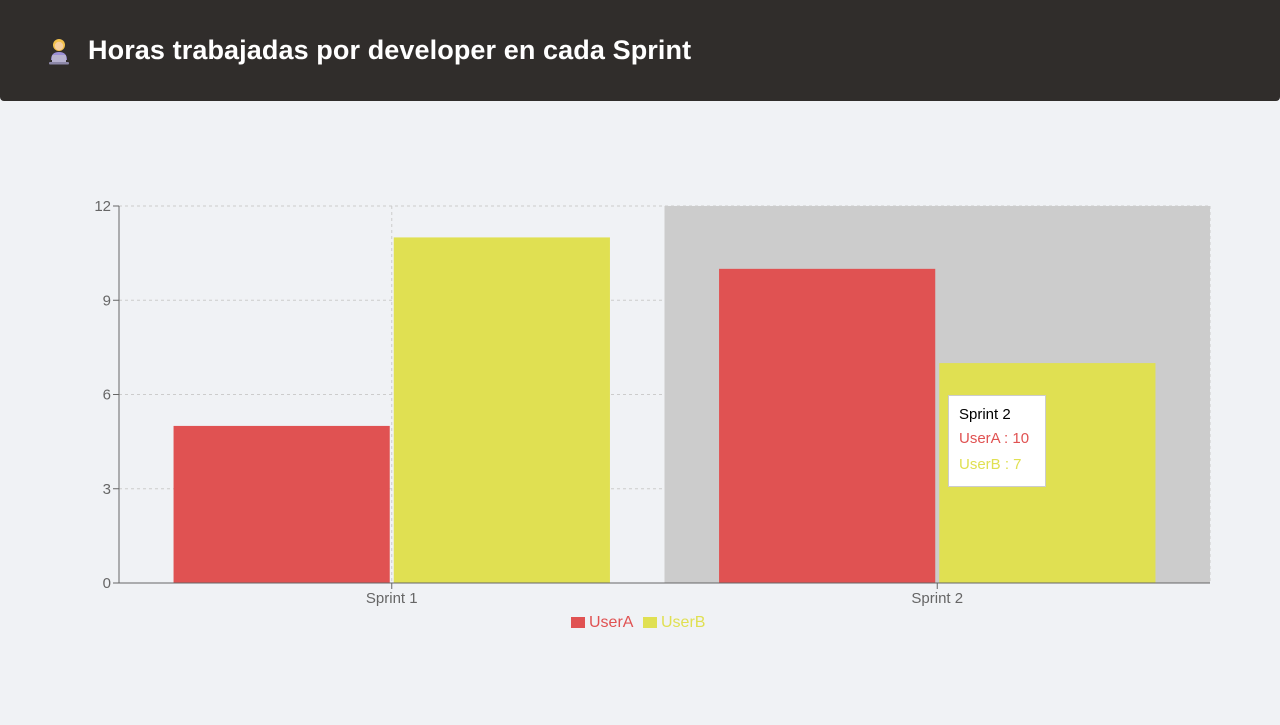 The height and width of the screenshot is (725, 1280). Describe the element at coordinates (611, 622) in the screenshot. I see `legend-label-usera: UserA` at that location.